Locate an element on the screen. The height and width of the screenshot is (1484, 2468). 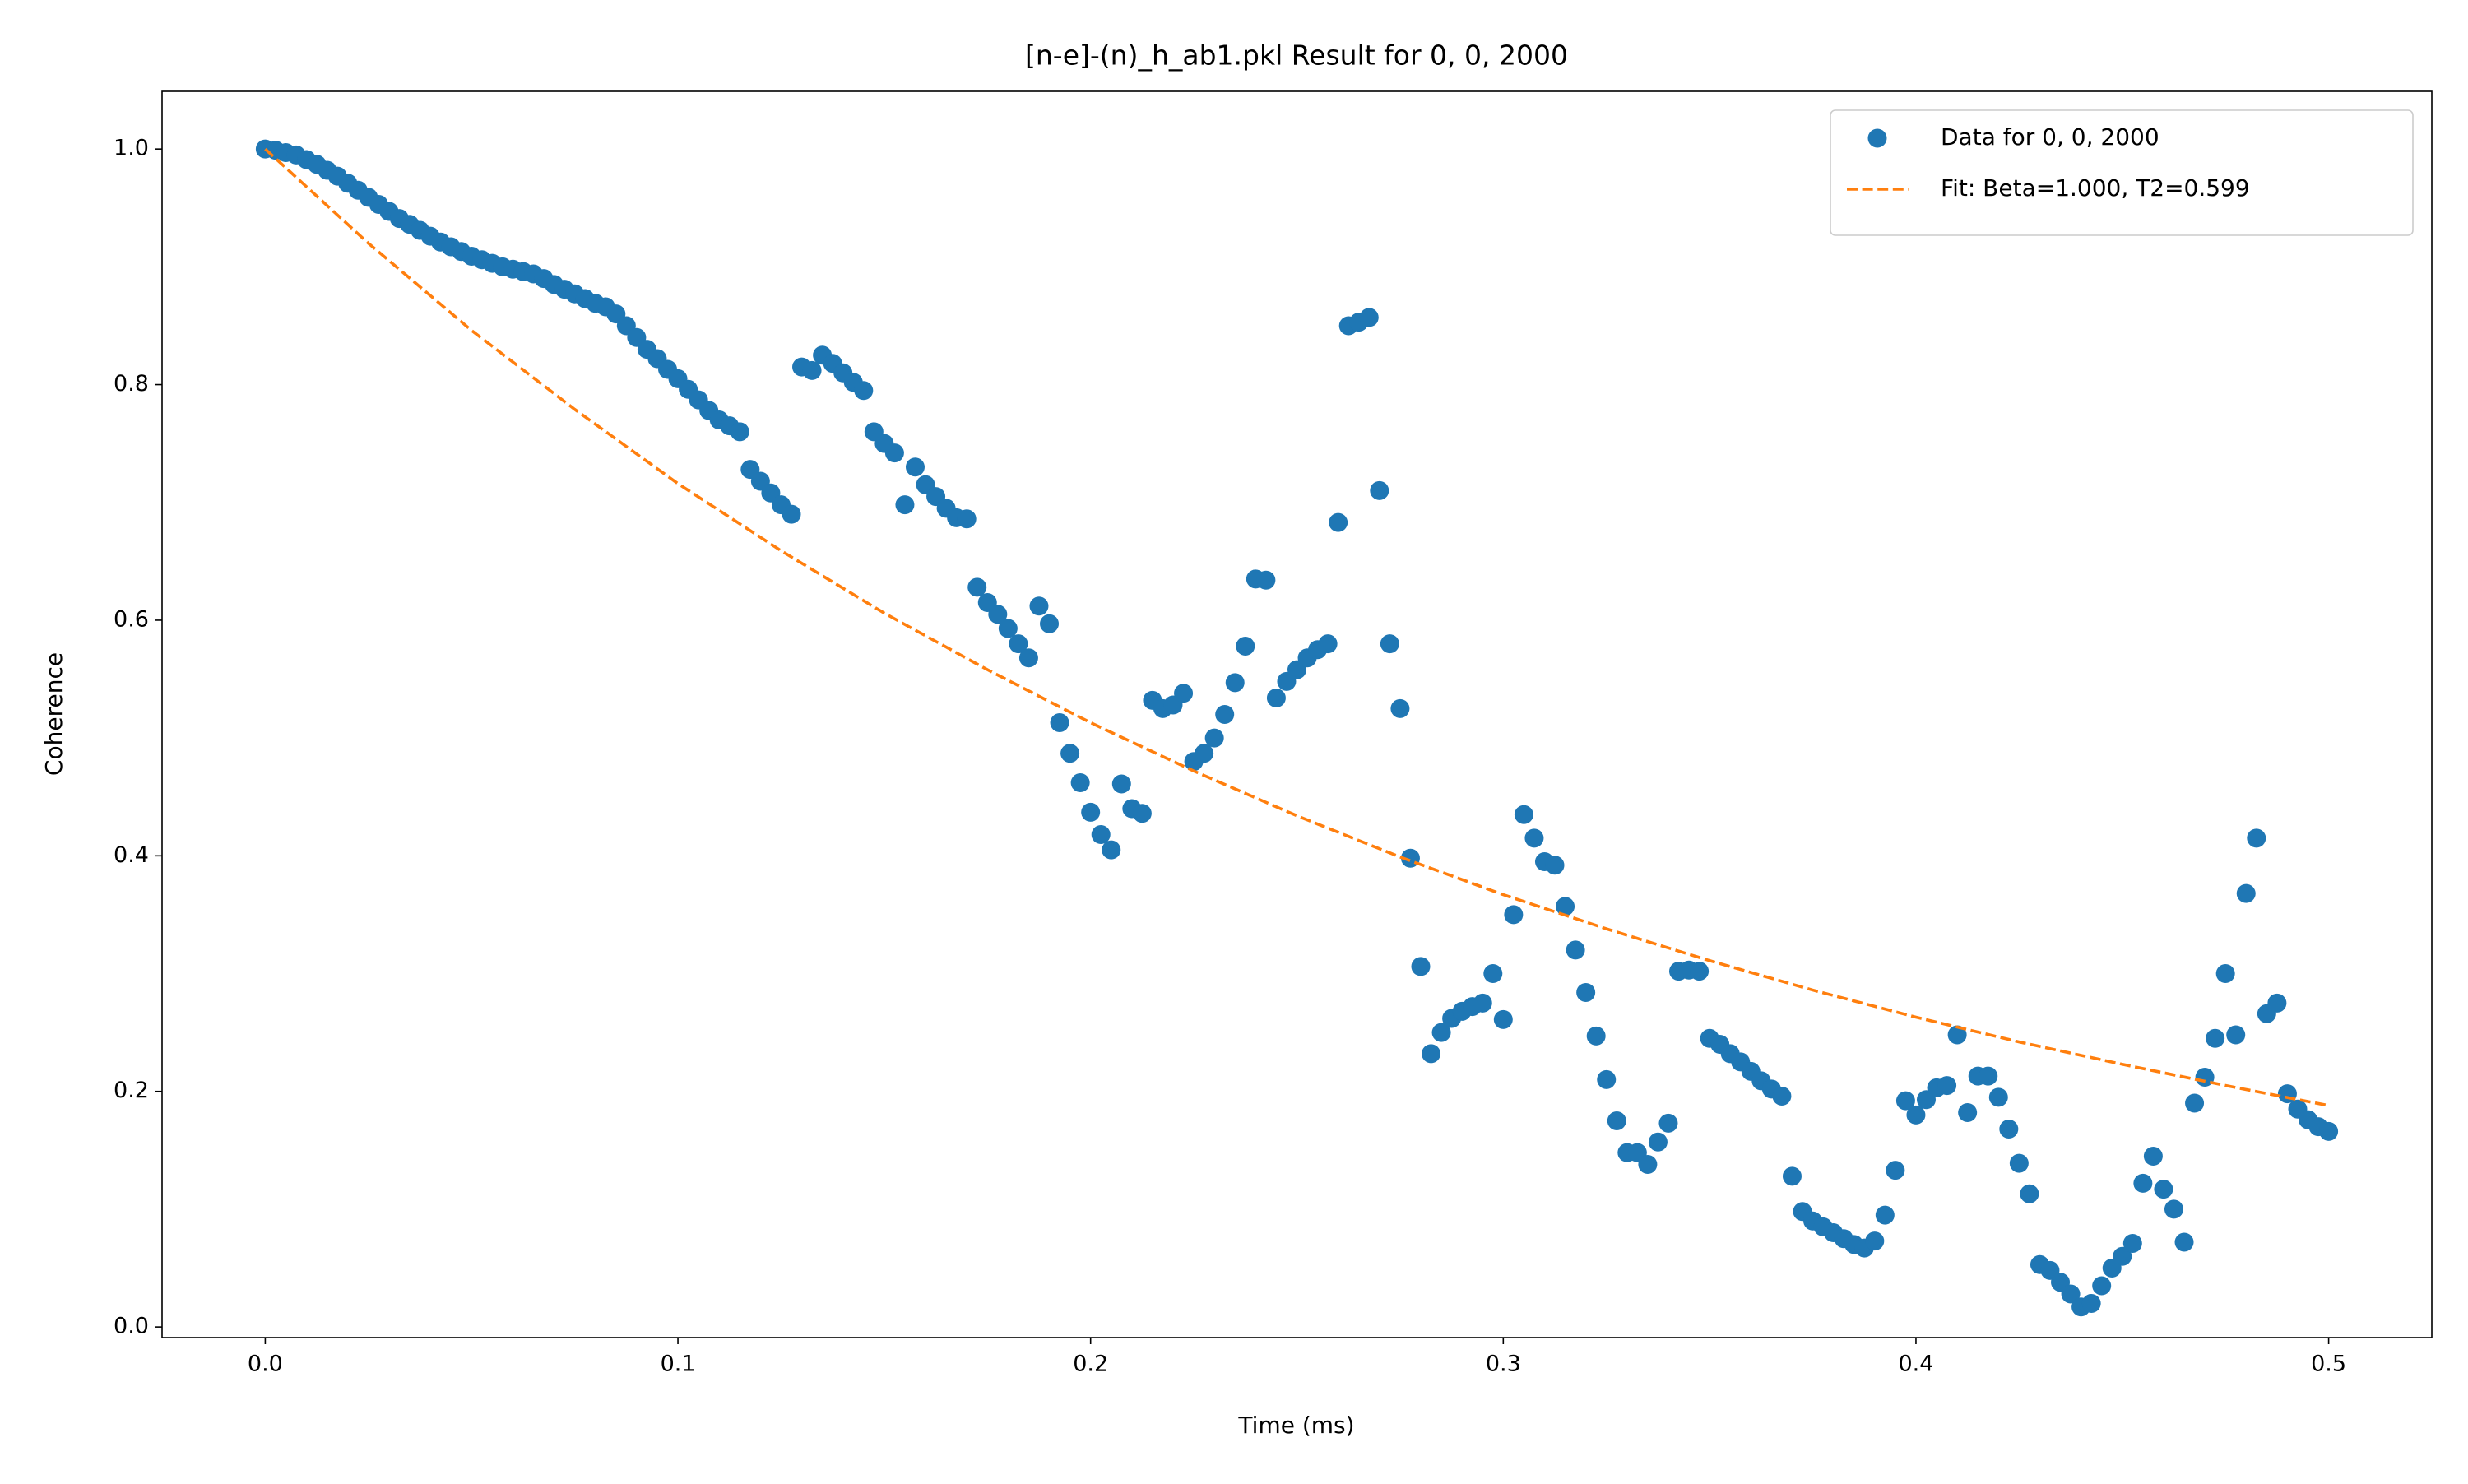
legend-label: Data for 0, 0, 2000 is located at coordinates (2050, 137).